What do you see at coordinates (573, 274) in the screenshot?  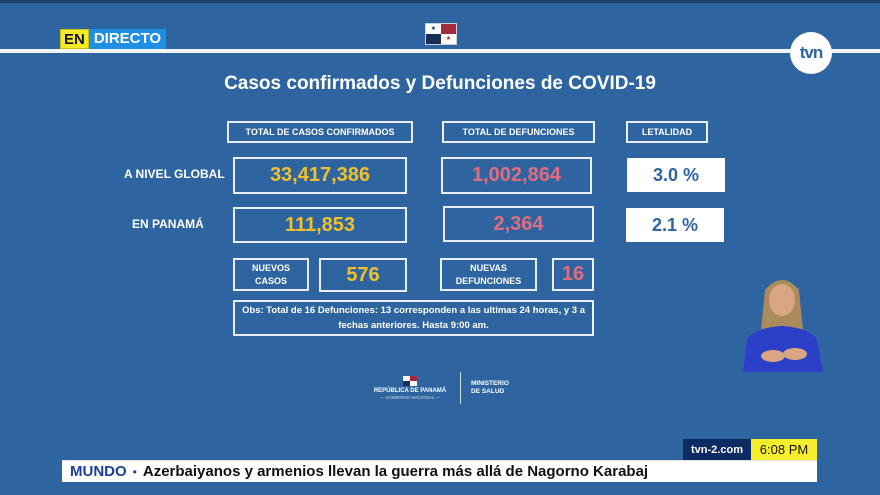 I see `new-deaths-value: 16` at bounding box center [573, 274].